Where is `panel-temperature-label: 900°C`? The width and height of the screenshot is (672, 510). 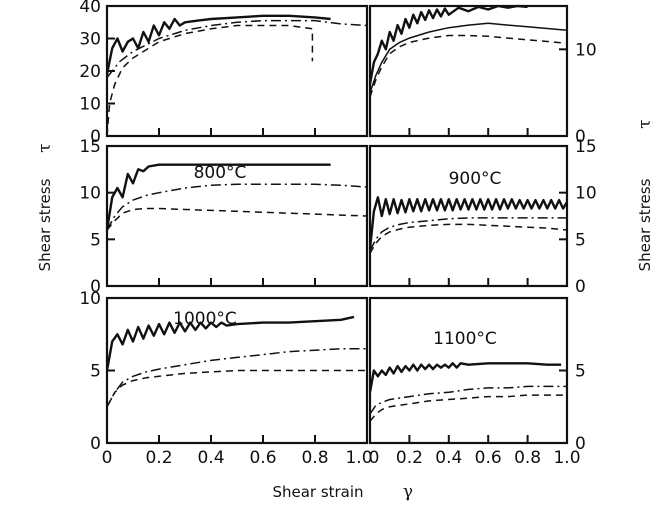
panel-temperature-label: 900°C is located at coordinates (475, 179).